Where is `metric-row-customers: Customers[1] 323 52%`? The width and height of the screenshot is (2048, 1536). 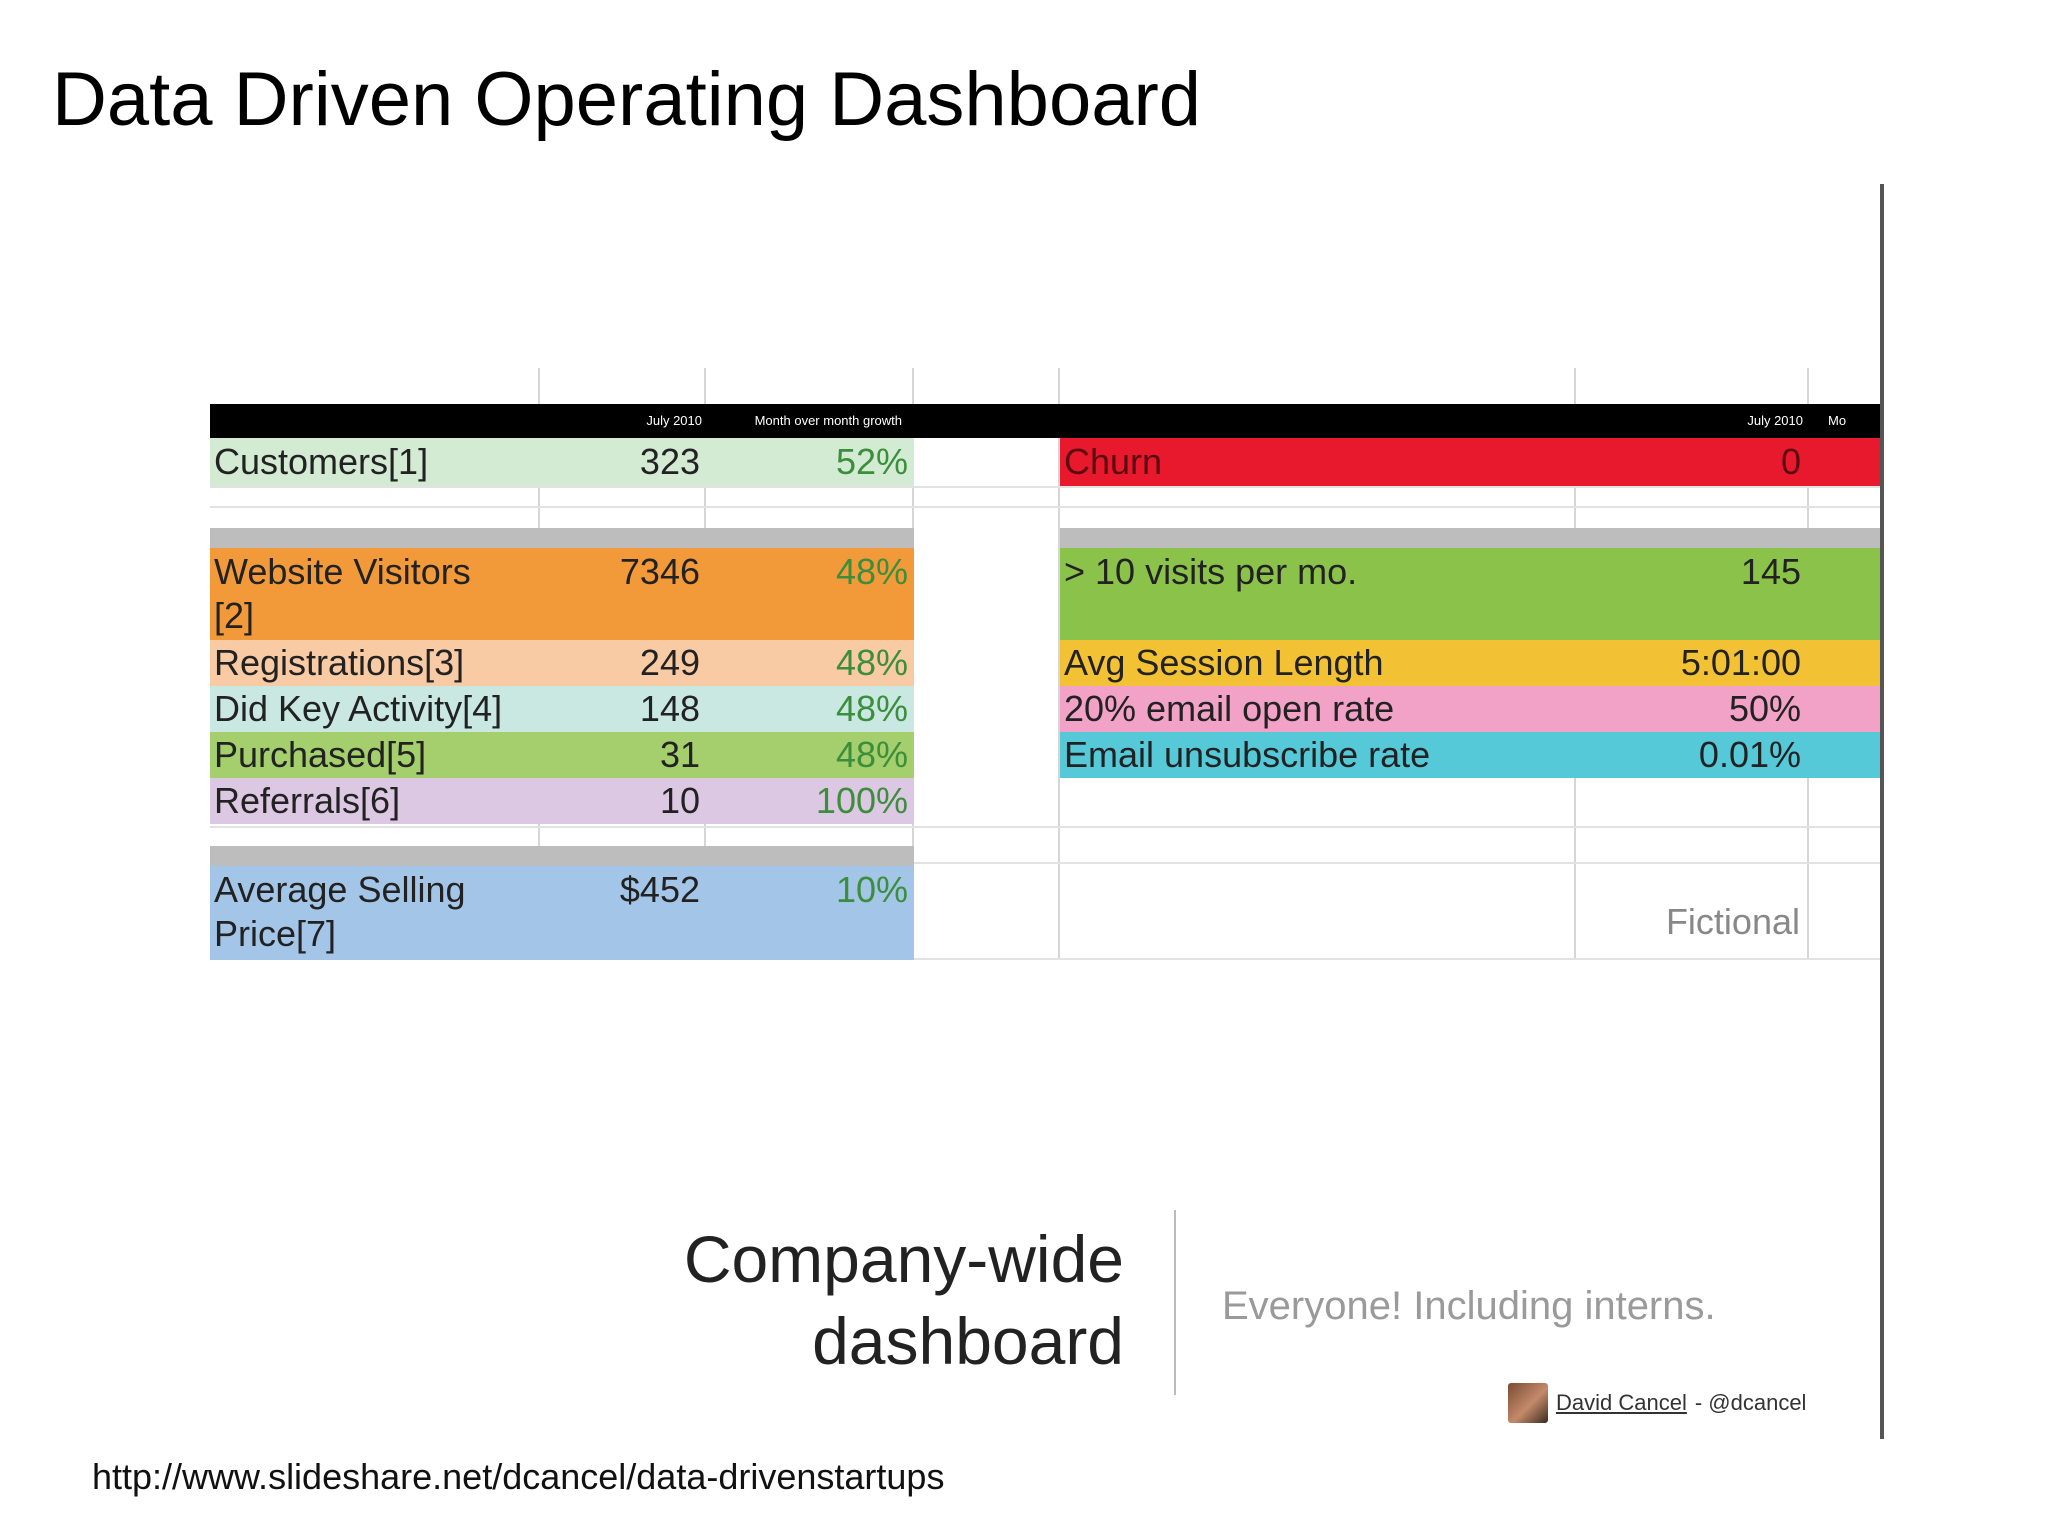
metric-row-customers: Customers[1] 323 52% is located at coordinates (562, 462).